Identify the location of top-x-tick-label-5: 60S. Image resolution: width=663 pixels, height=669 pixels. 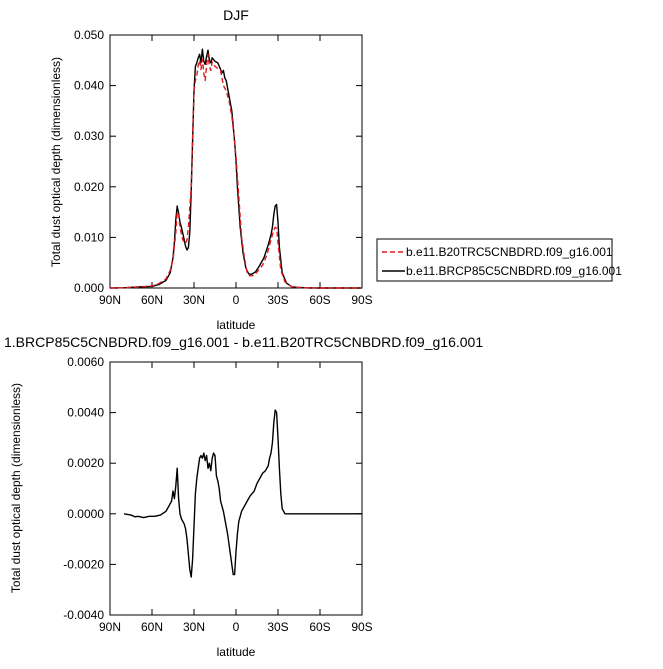
(319, 300).